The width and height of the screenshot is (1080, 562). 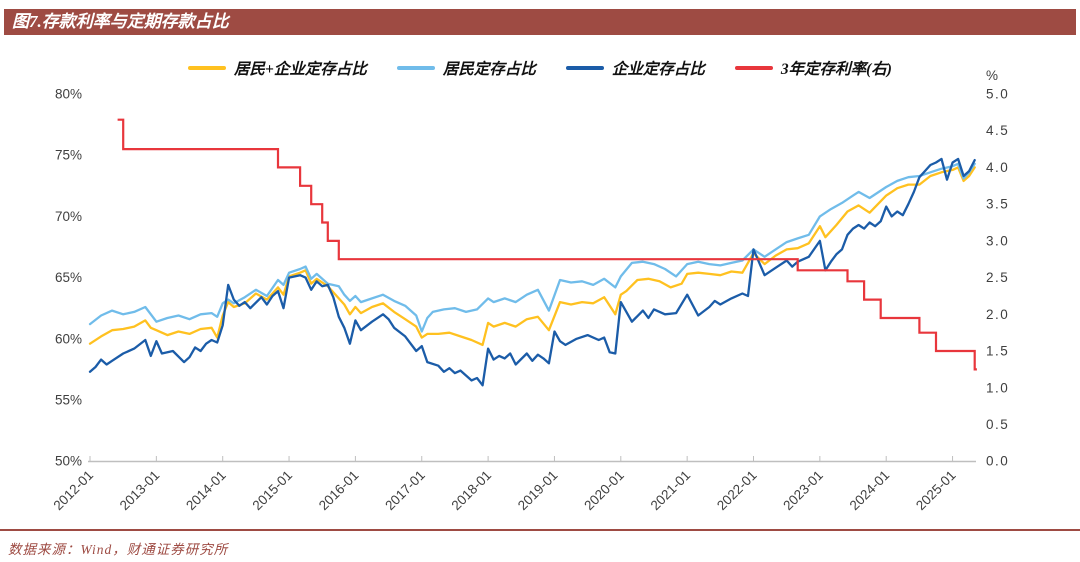 I want to click on right-axis-tick-label: 1.0, so click(x=997, y=387).